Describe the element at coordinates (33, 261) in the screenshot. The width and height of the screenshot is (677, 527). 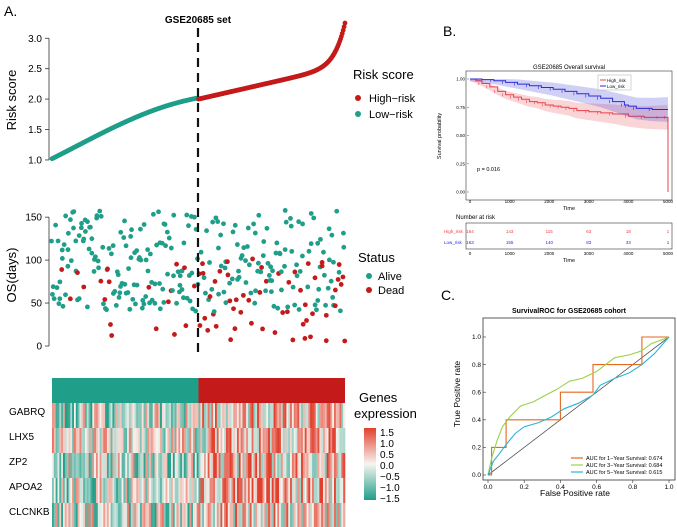
I see `os-ytick-label: 100` at that location.